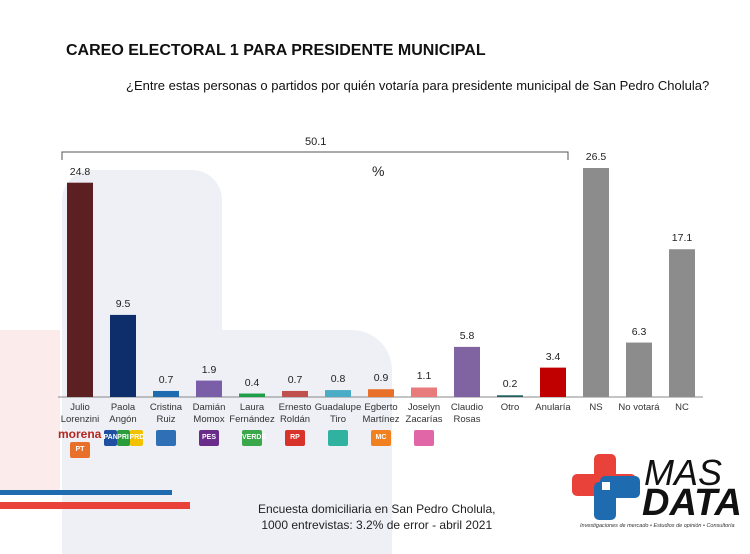 This screenshot has width=750, height=554. What do you see at coordinates (639, 407) in the screenshot?
I see `category-label: No votará` at bounding box center [639, 407].